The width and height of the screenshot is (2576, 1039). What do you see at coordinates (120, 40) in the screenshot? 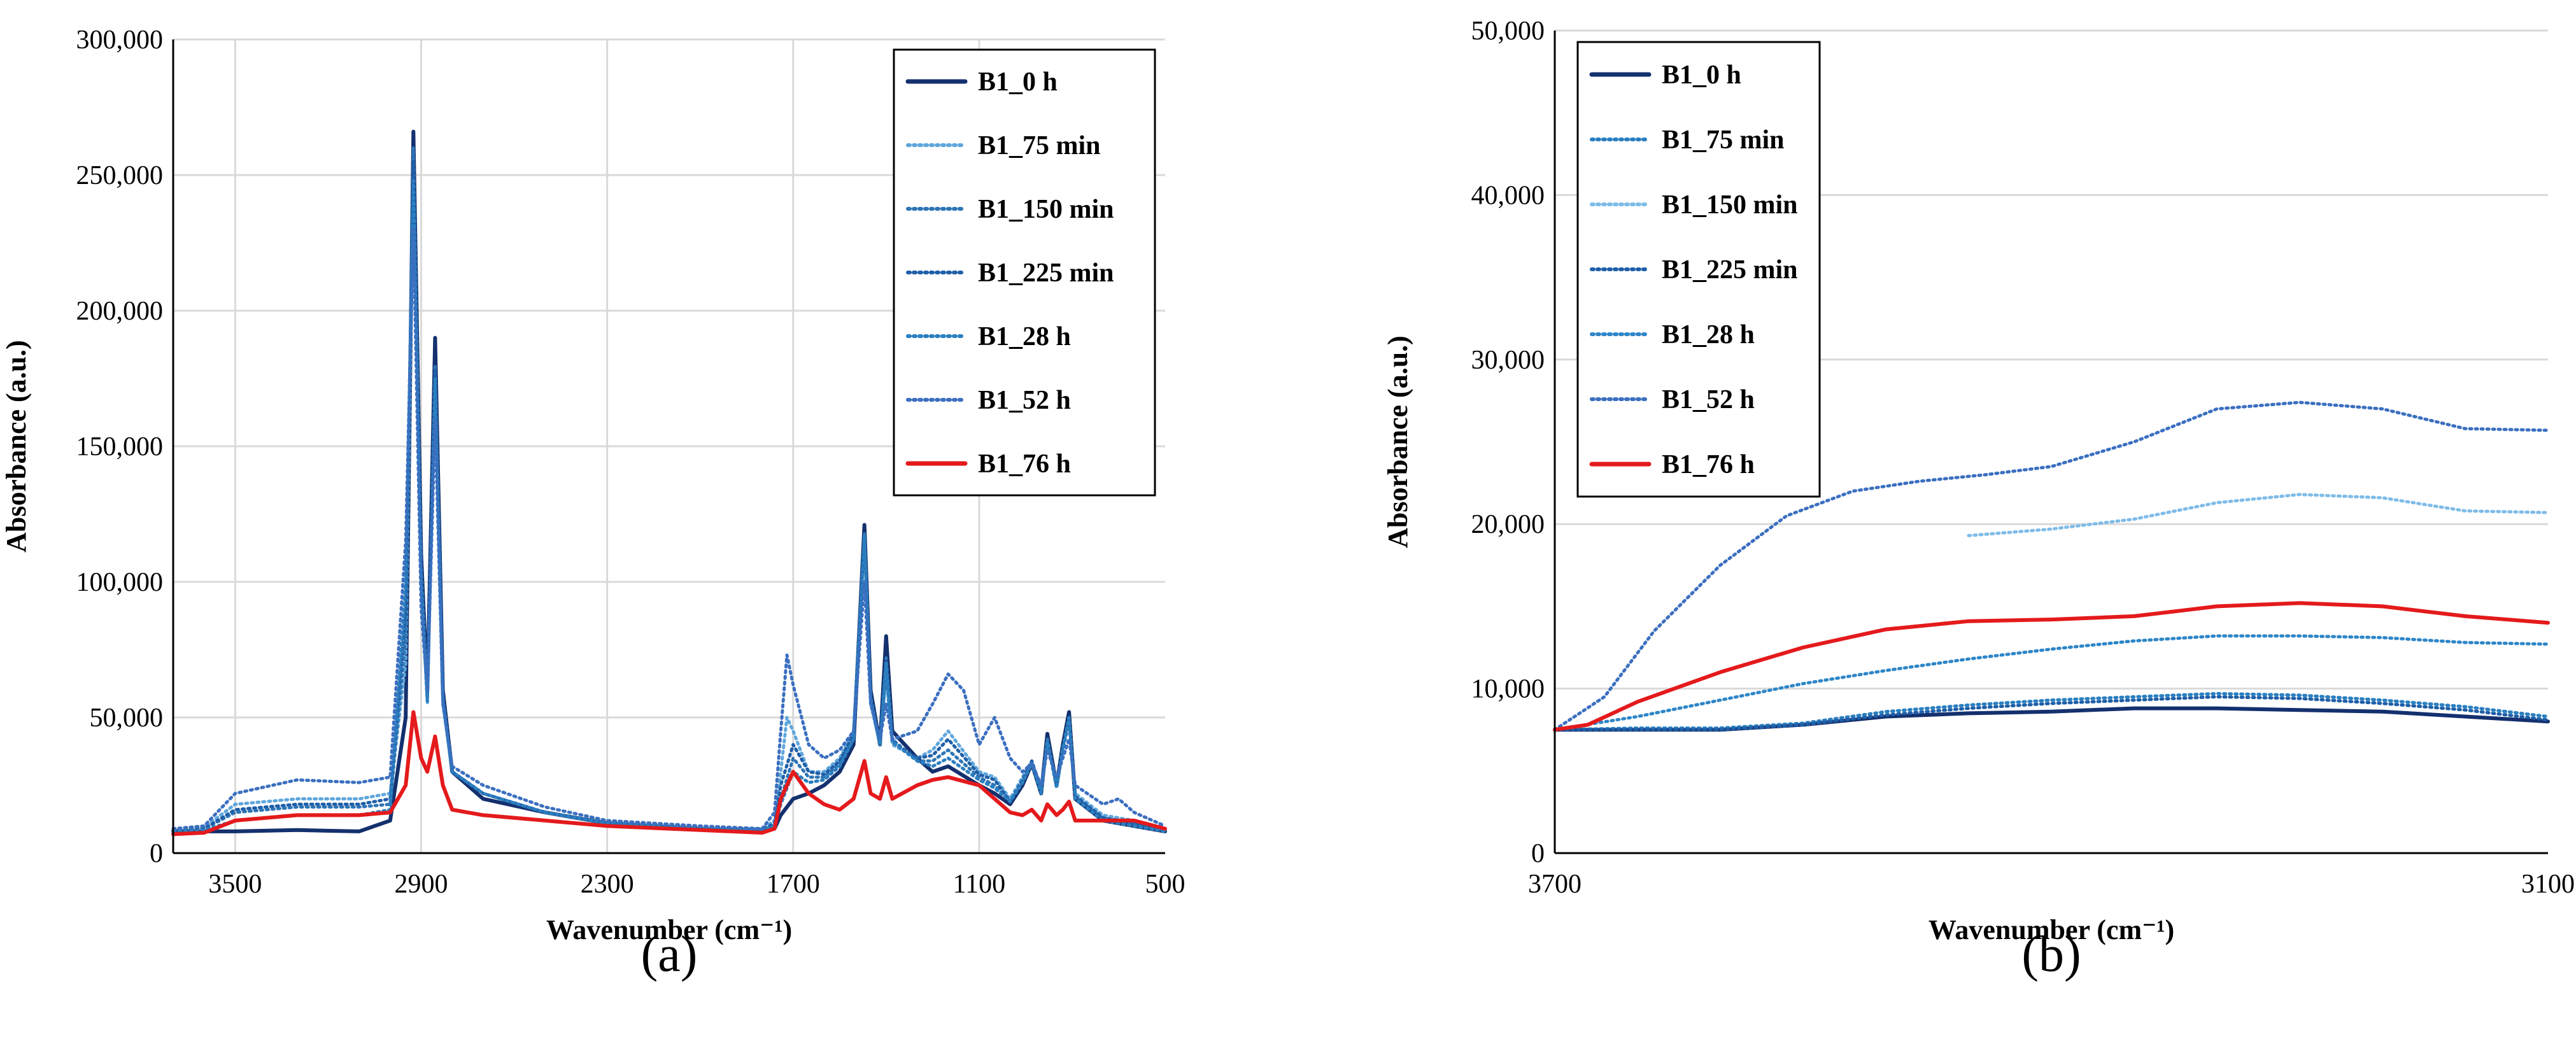
I see `y-tick-label: 300,000` at bounding box center [120, 40].